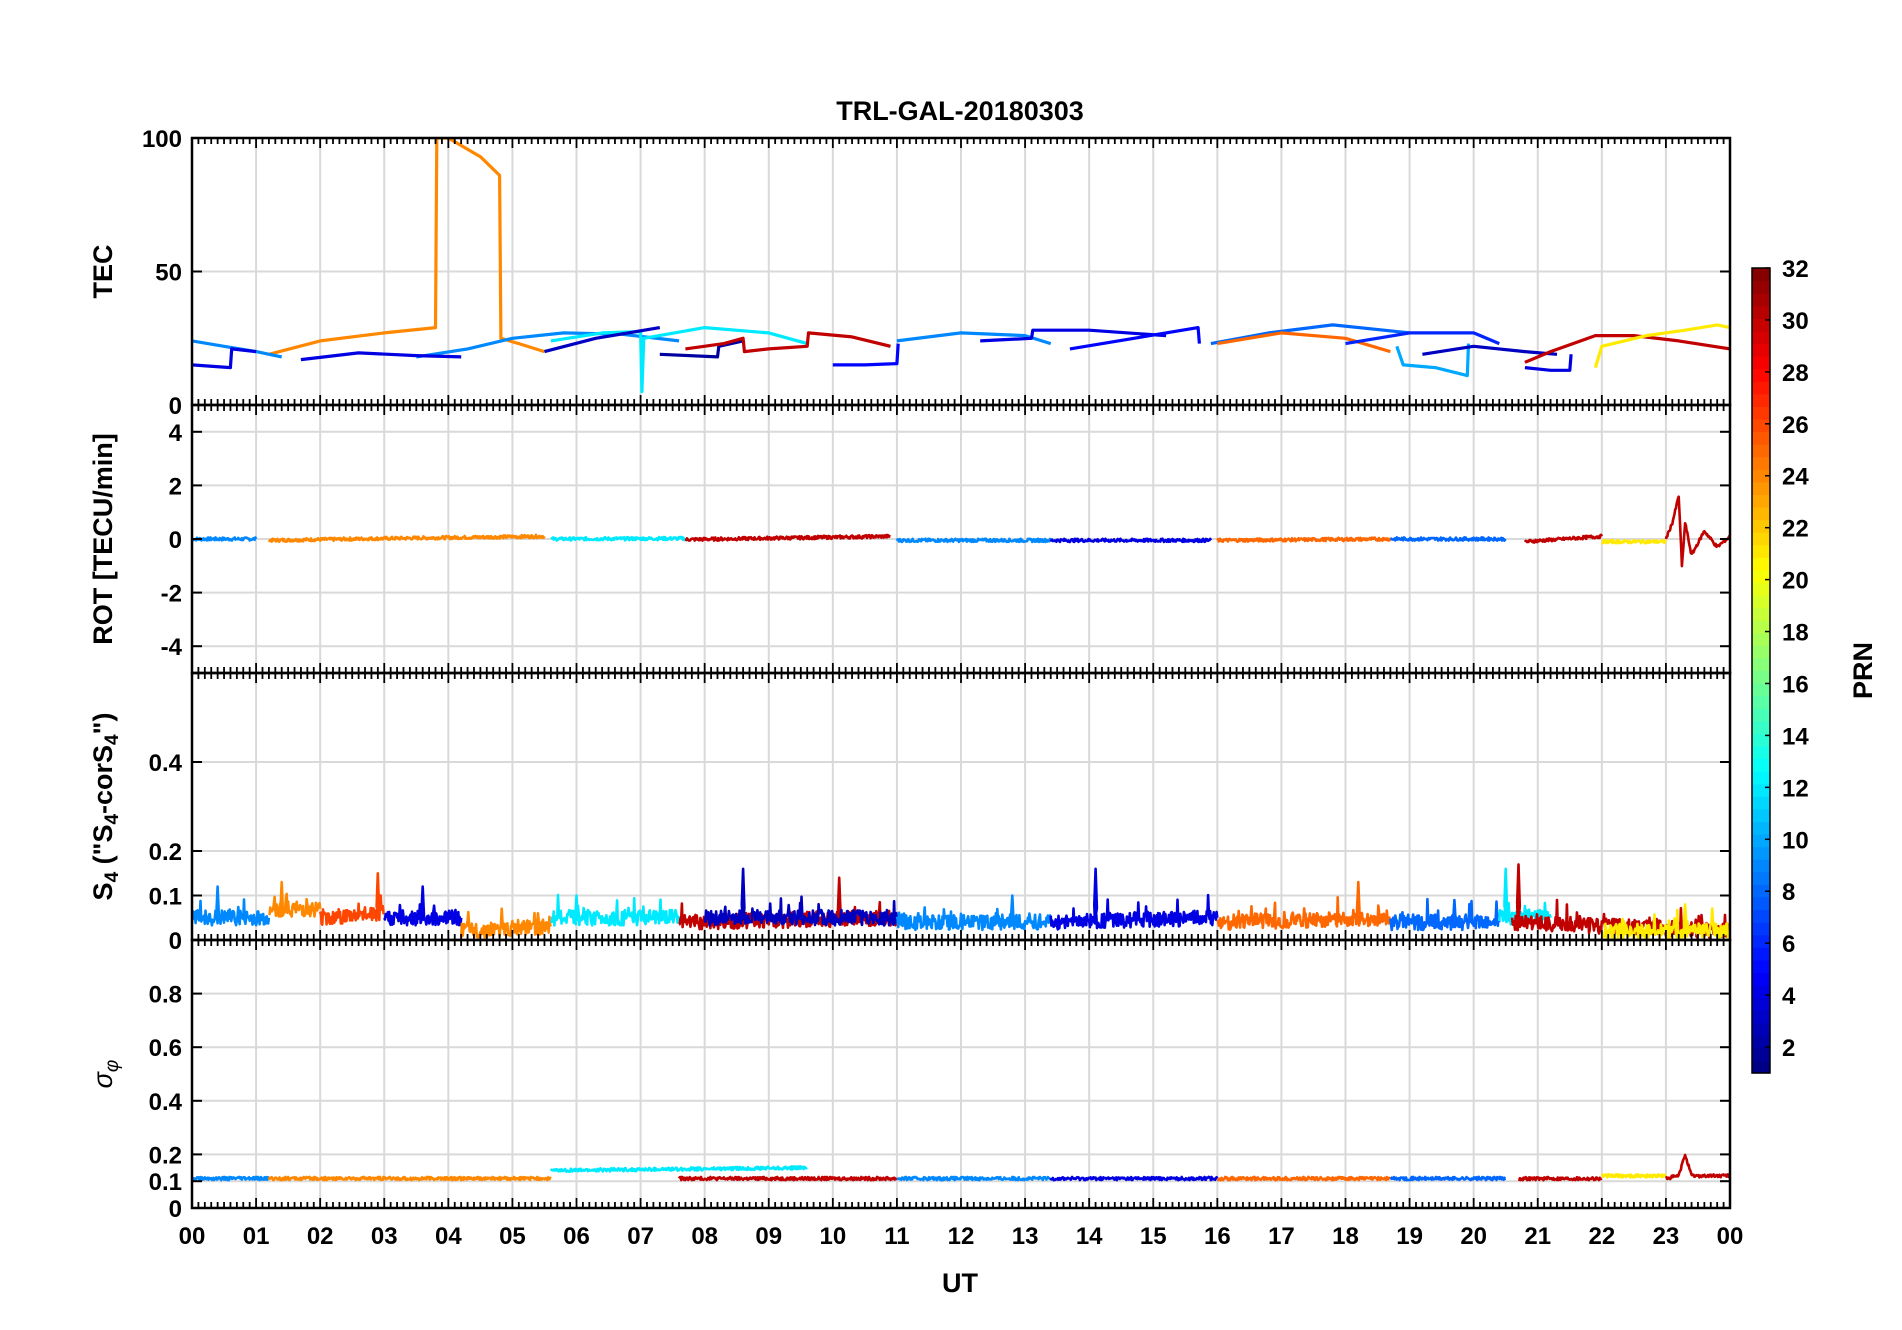 The image size is (1902, 1330). I want to click on colorbar-tick-label: 26, so click(1795, 425).